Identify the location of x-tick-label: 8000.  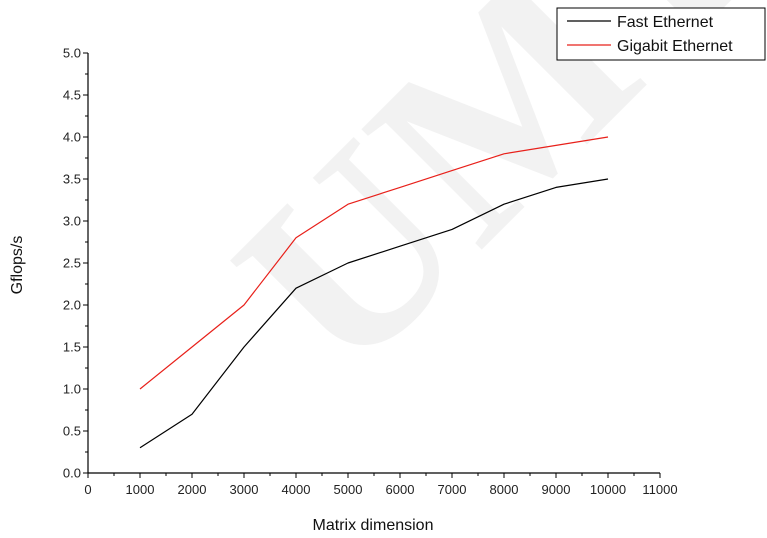
(504, 489).